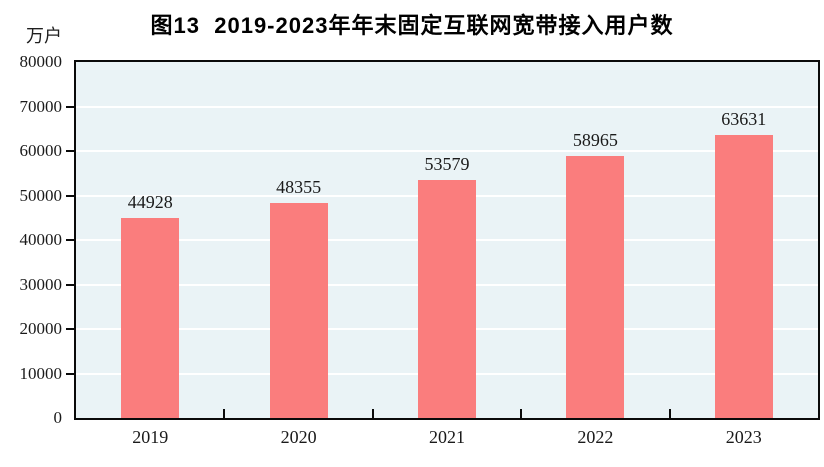 This screenshot has width=824, height=467. What do you see at coordinates (150, 202) in the screenshot?
I see `bar-value-label: 44928` at bounding box center [150, 202].